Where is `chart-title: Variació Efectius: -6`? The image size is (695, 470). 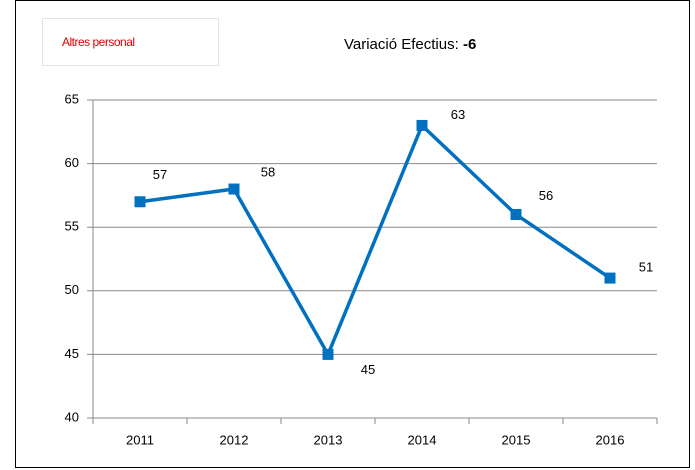 chart-title: Variació Efectius: -6 is located at coordinates (410, 44).